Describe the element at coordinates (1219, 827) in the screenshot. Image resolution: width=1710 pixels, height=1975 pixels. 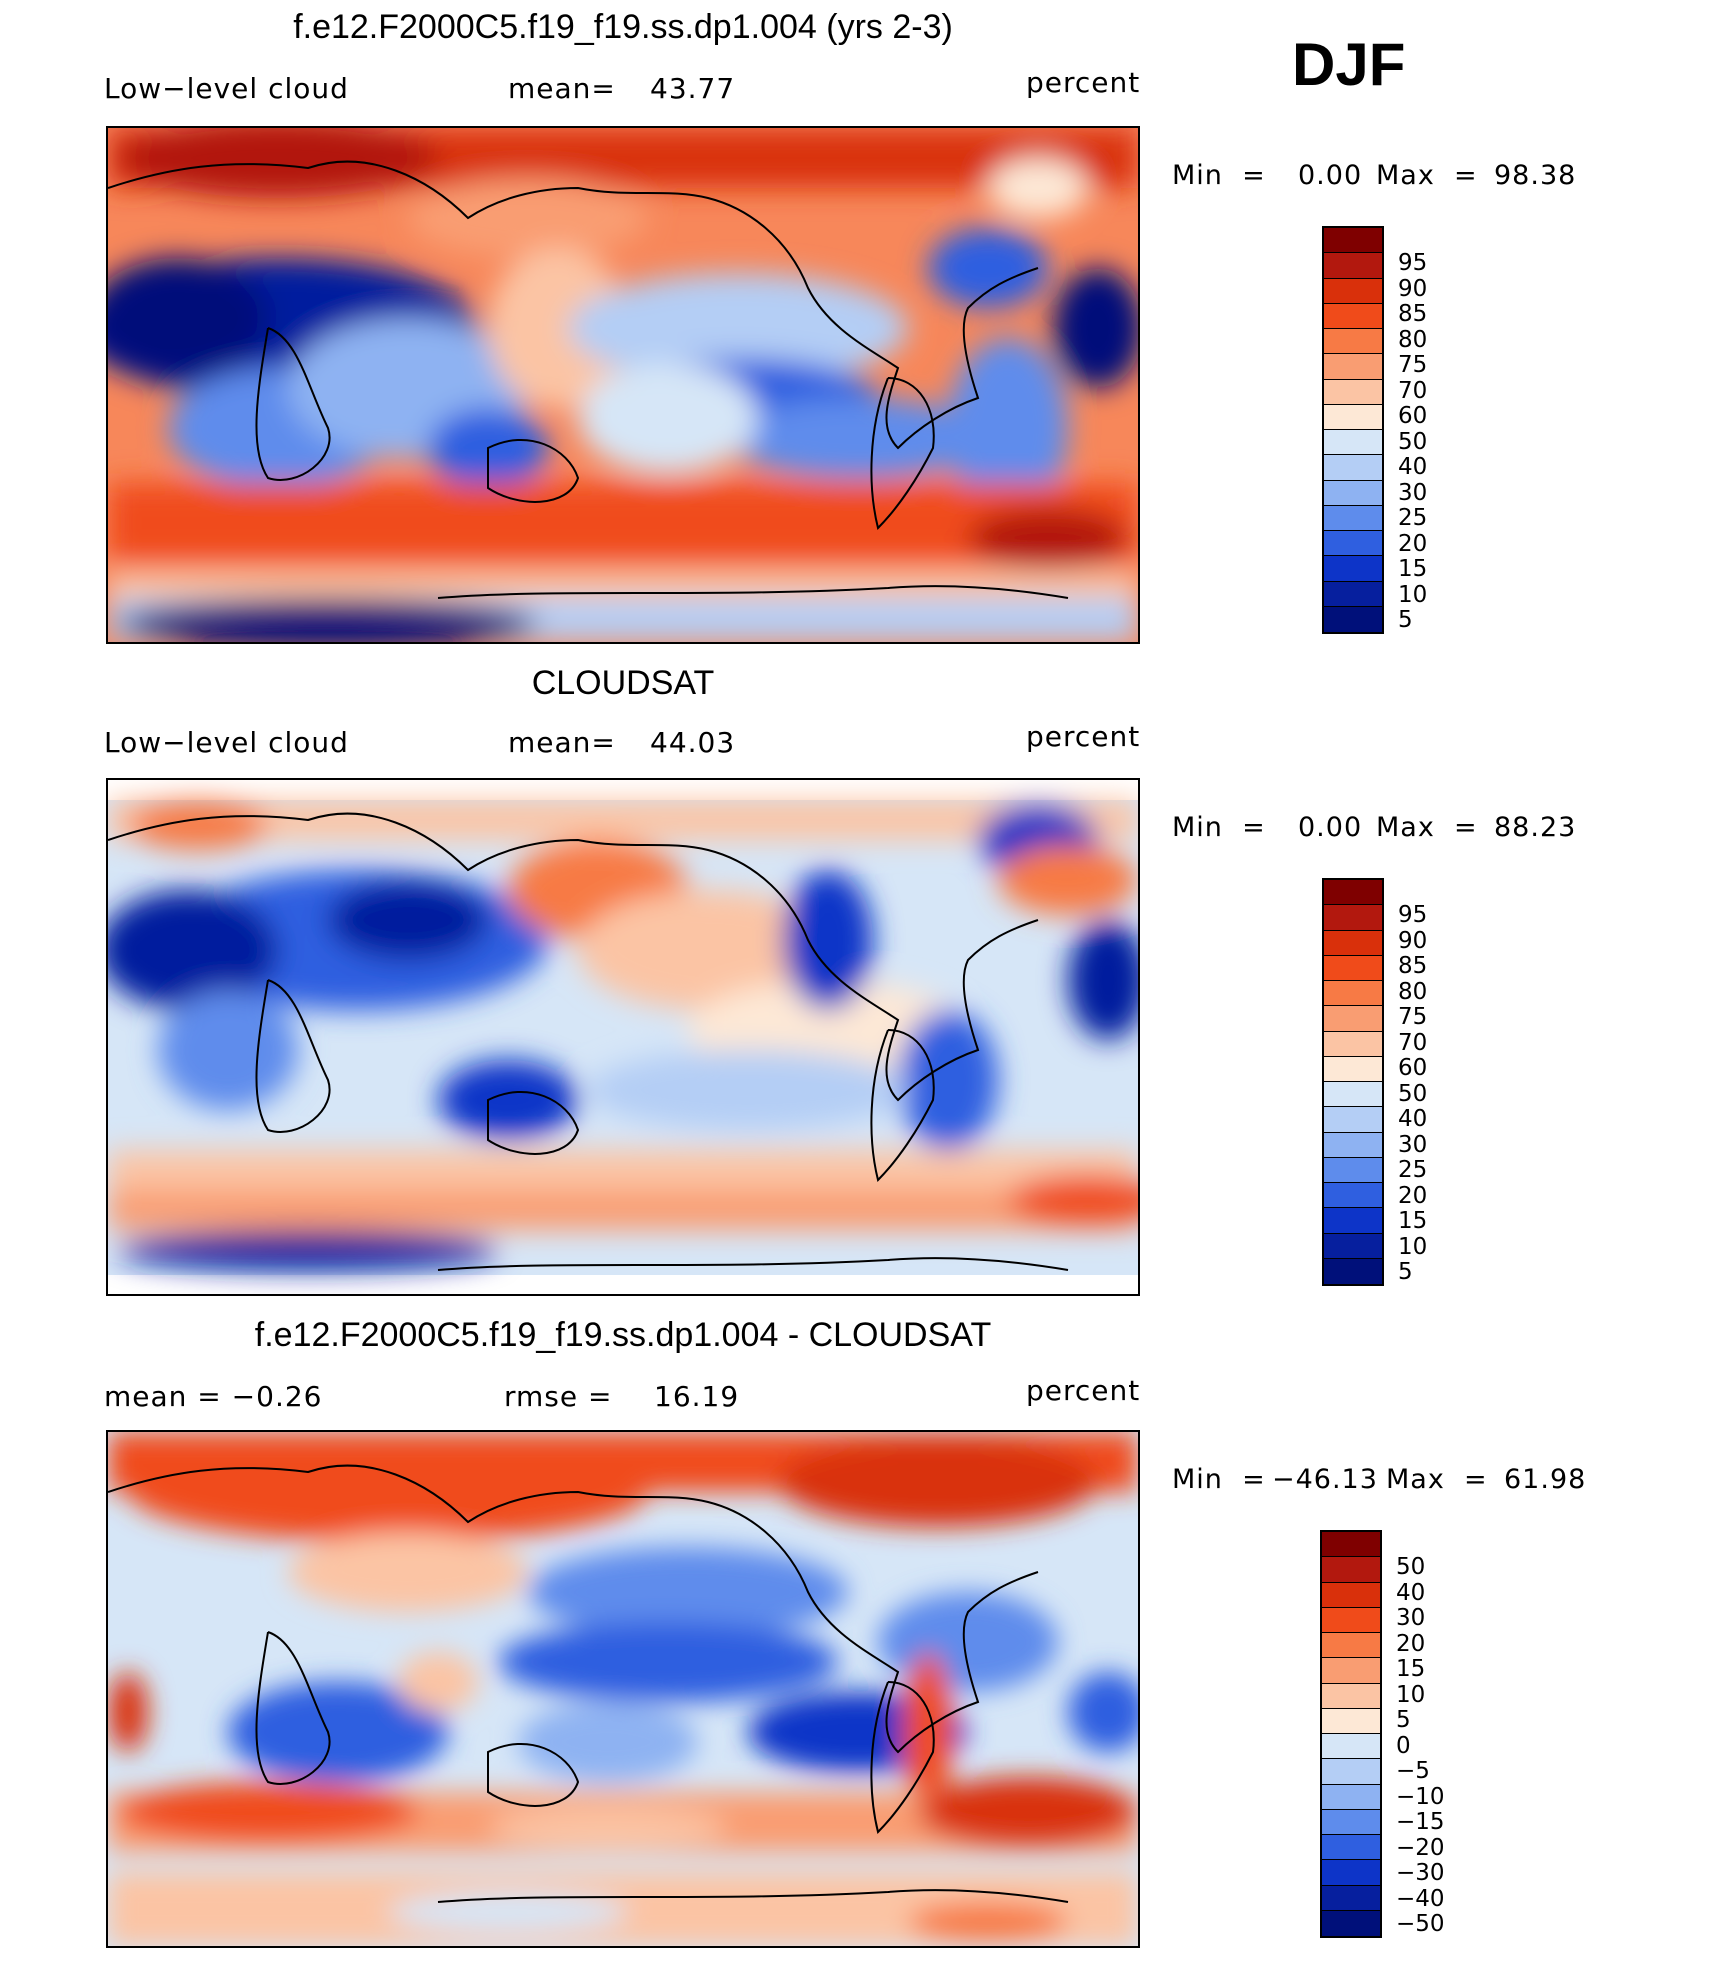
I see `panel-2-min-label: Min =` at that location.